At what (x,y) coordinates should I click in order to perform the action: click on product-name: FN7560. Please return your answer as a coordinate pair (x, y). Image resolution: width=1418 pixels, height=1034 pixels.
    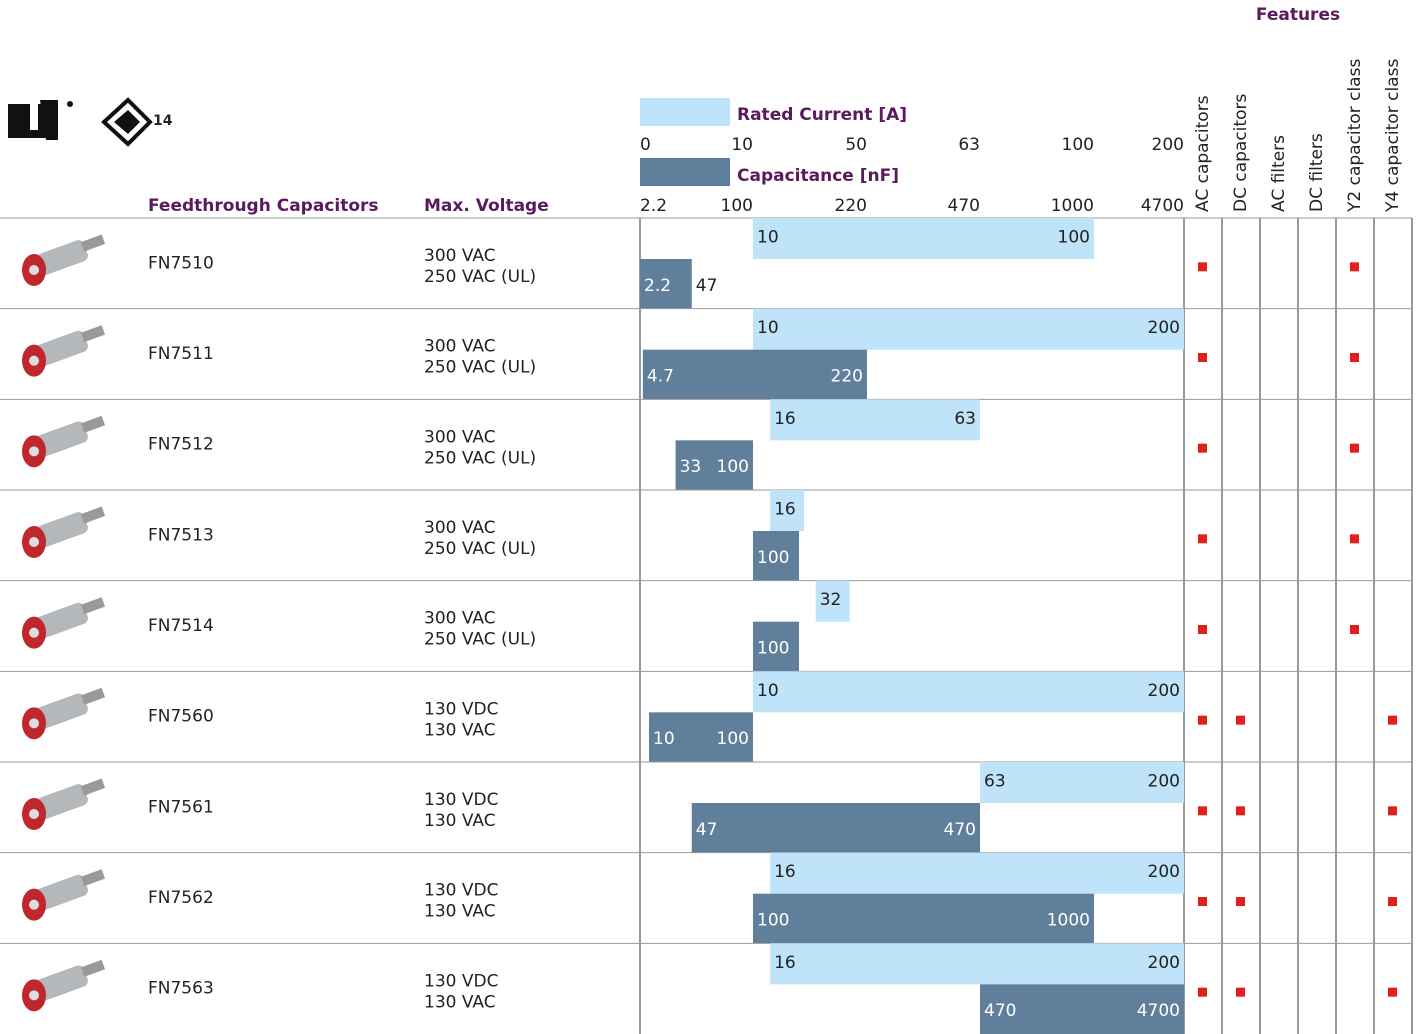
    Looking at the image, I should click on (181, 717).